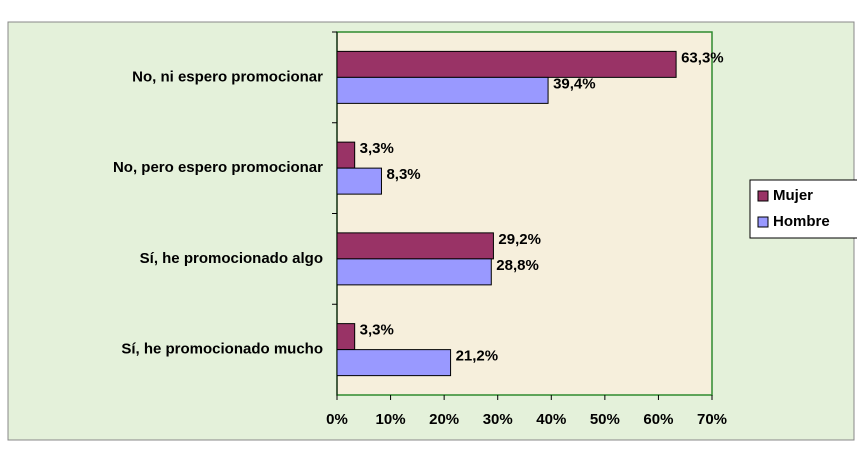 This screenshot has width=857, height=450. Describe the element at coordinates (605, 419) in the screenshot. I see `x-tick-label: 50%` at that location.